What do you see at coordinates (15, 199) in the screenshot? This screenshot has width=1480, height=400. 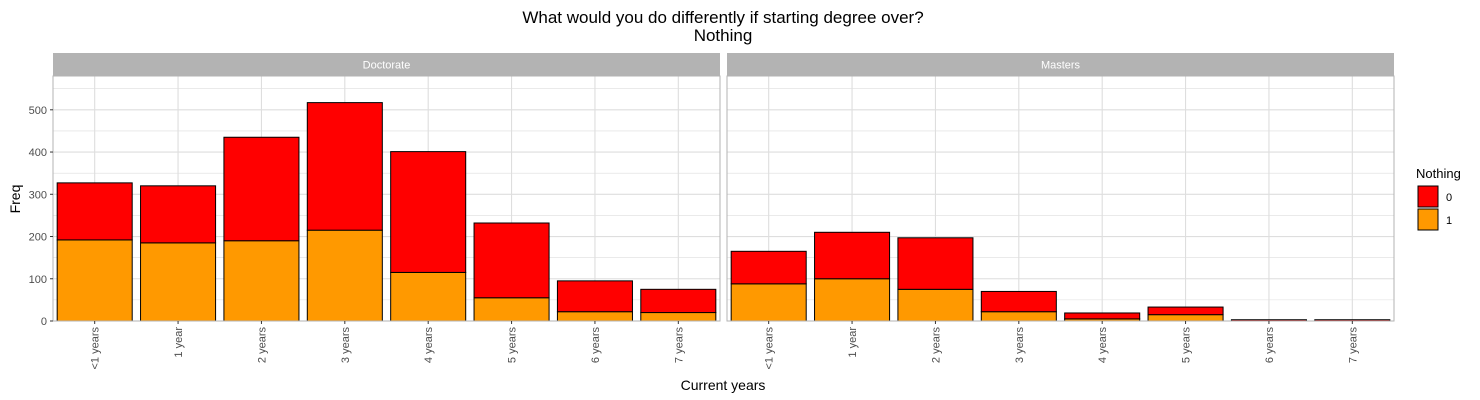 I see `y-axis-label: Freq` at bounding box center [15, 199].